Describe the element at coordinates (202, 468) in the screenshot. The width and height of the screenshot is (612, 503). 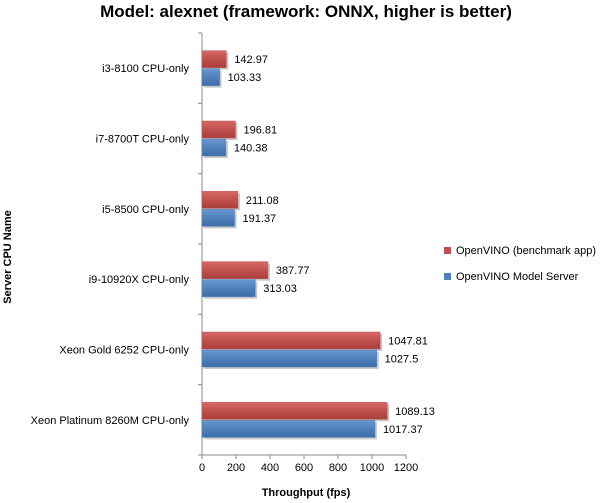
I see `x-tick-label: 0` at that location.